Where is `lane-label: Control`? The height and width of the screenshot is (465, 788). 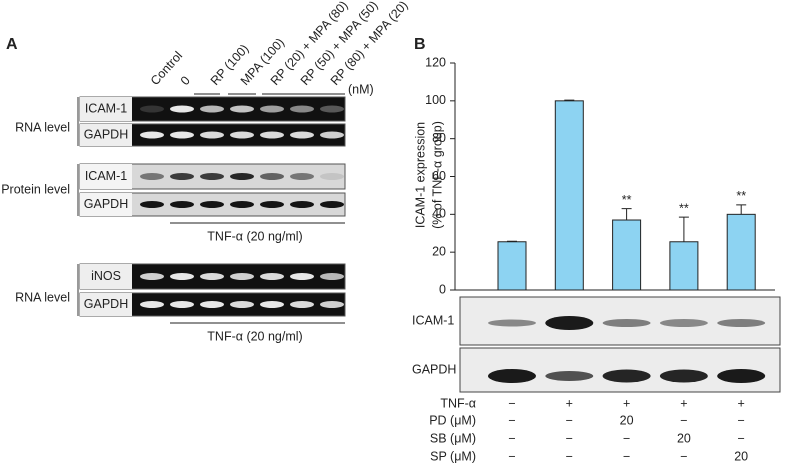
lane-label: Control is located at coordinates (166, 68).